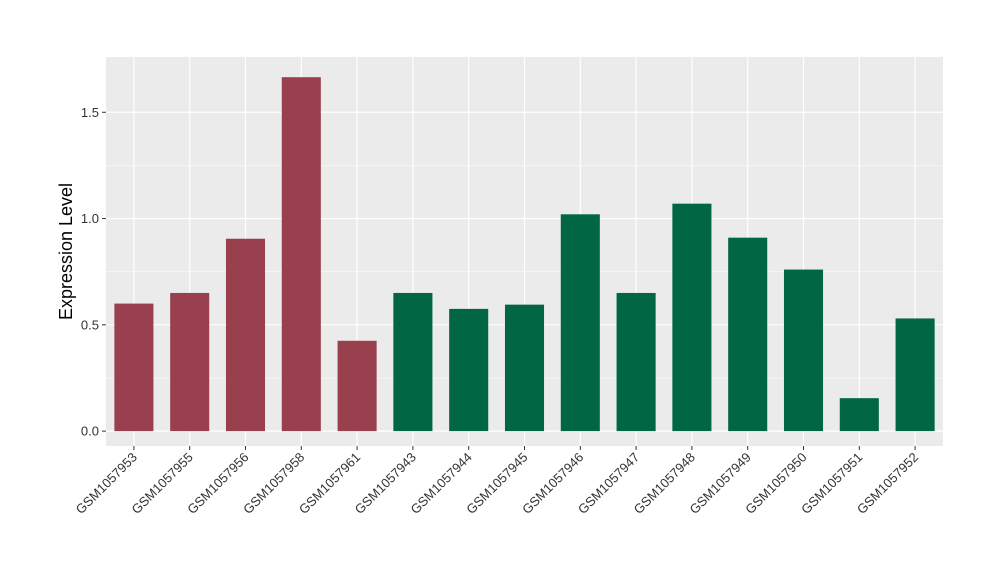  I want to click on y-axis: 0.0 0.5 1.0 1.5, so click(93, 272).